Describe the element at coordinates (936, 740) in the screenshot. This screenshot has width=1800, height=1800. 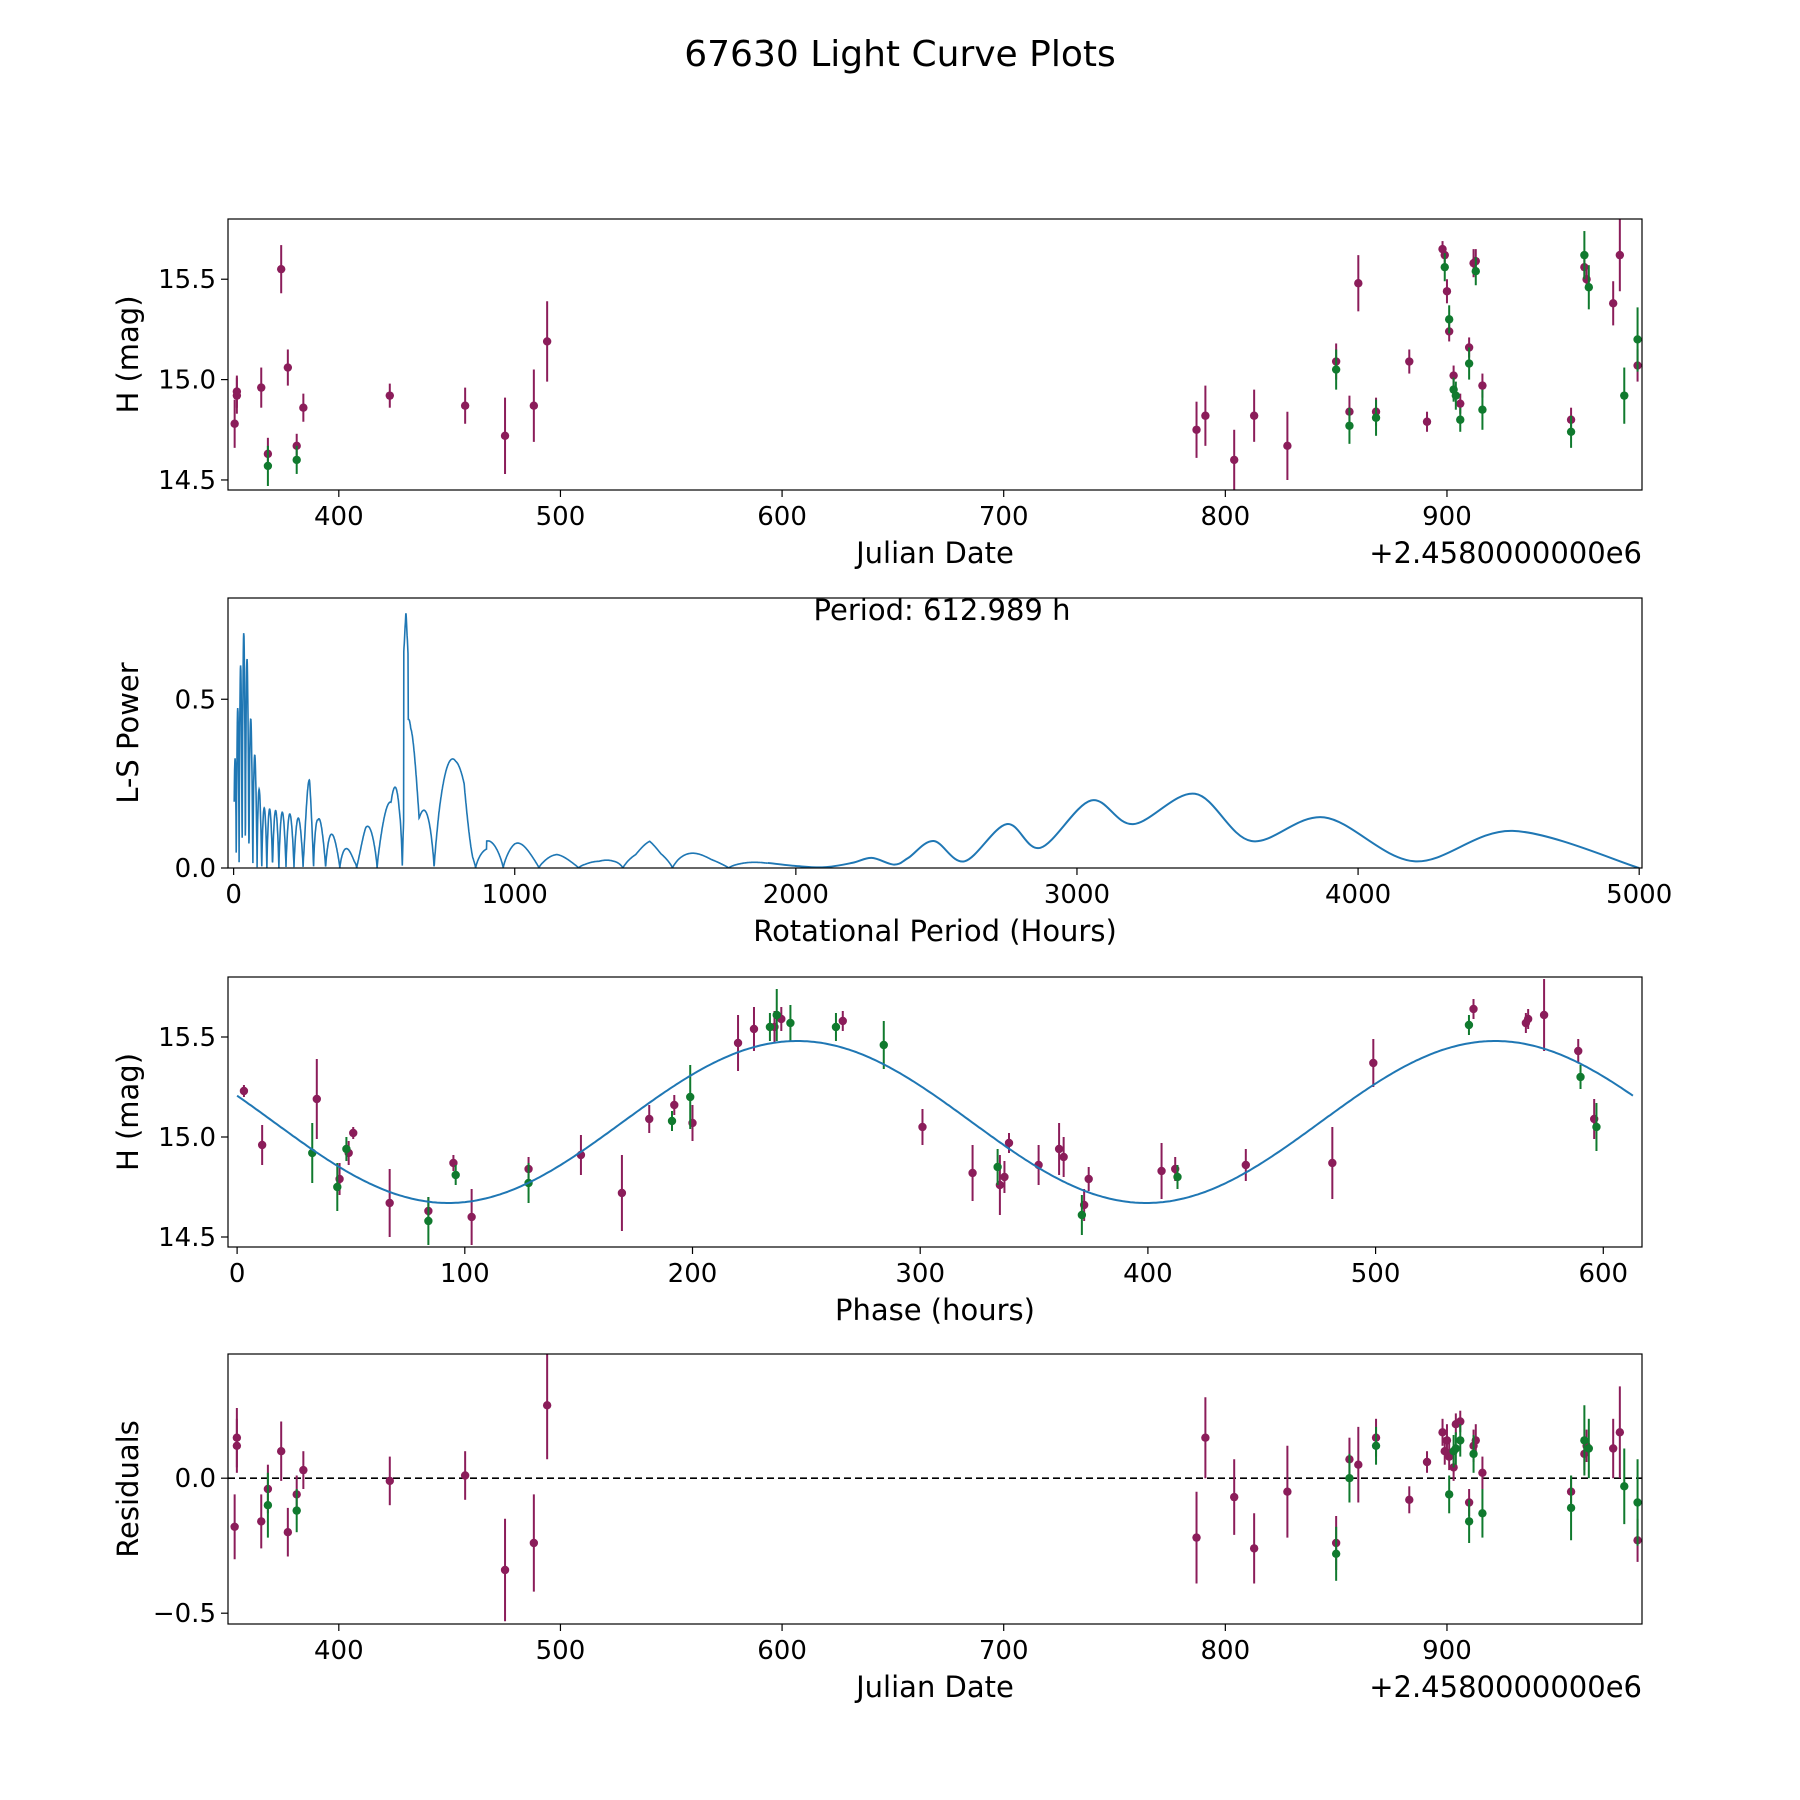
I see `periodogram-plot-area` at that location.